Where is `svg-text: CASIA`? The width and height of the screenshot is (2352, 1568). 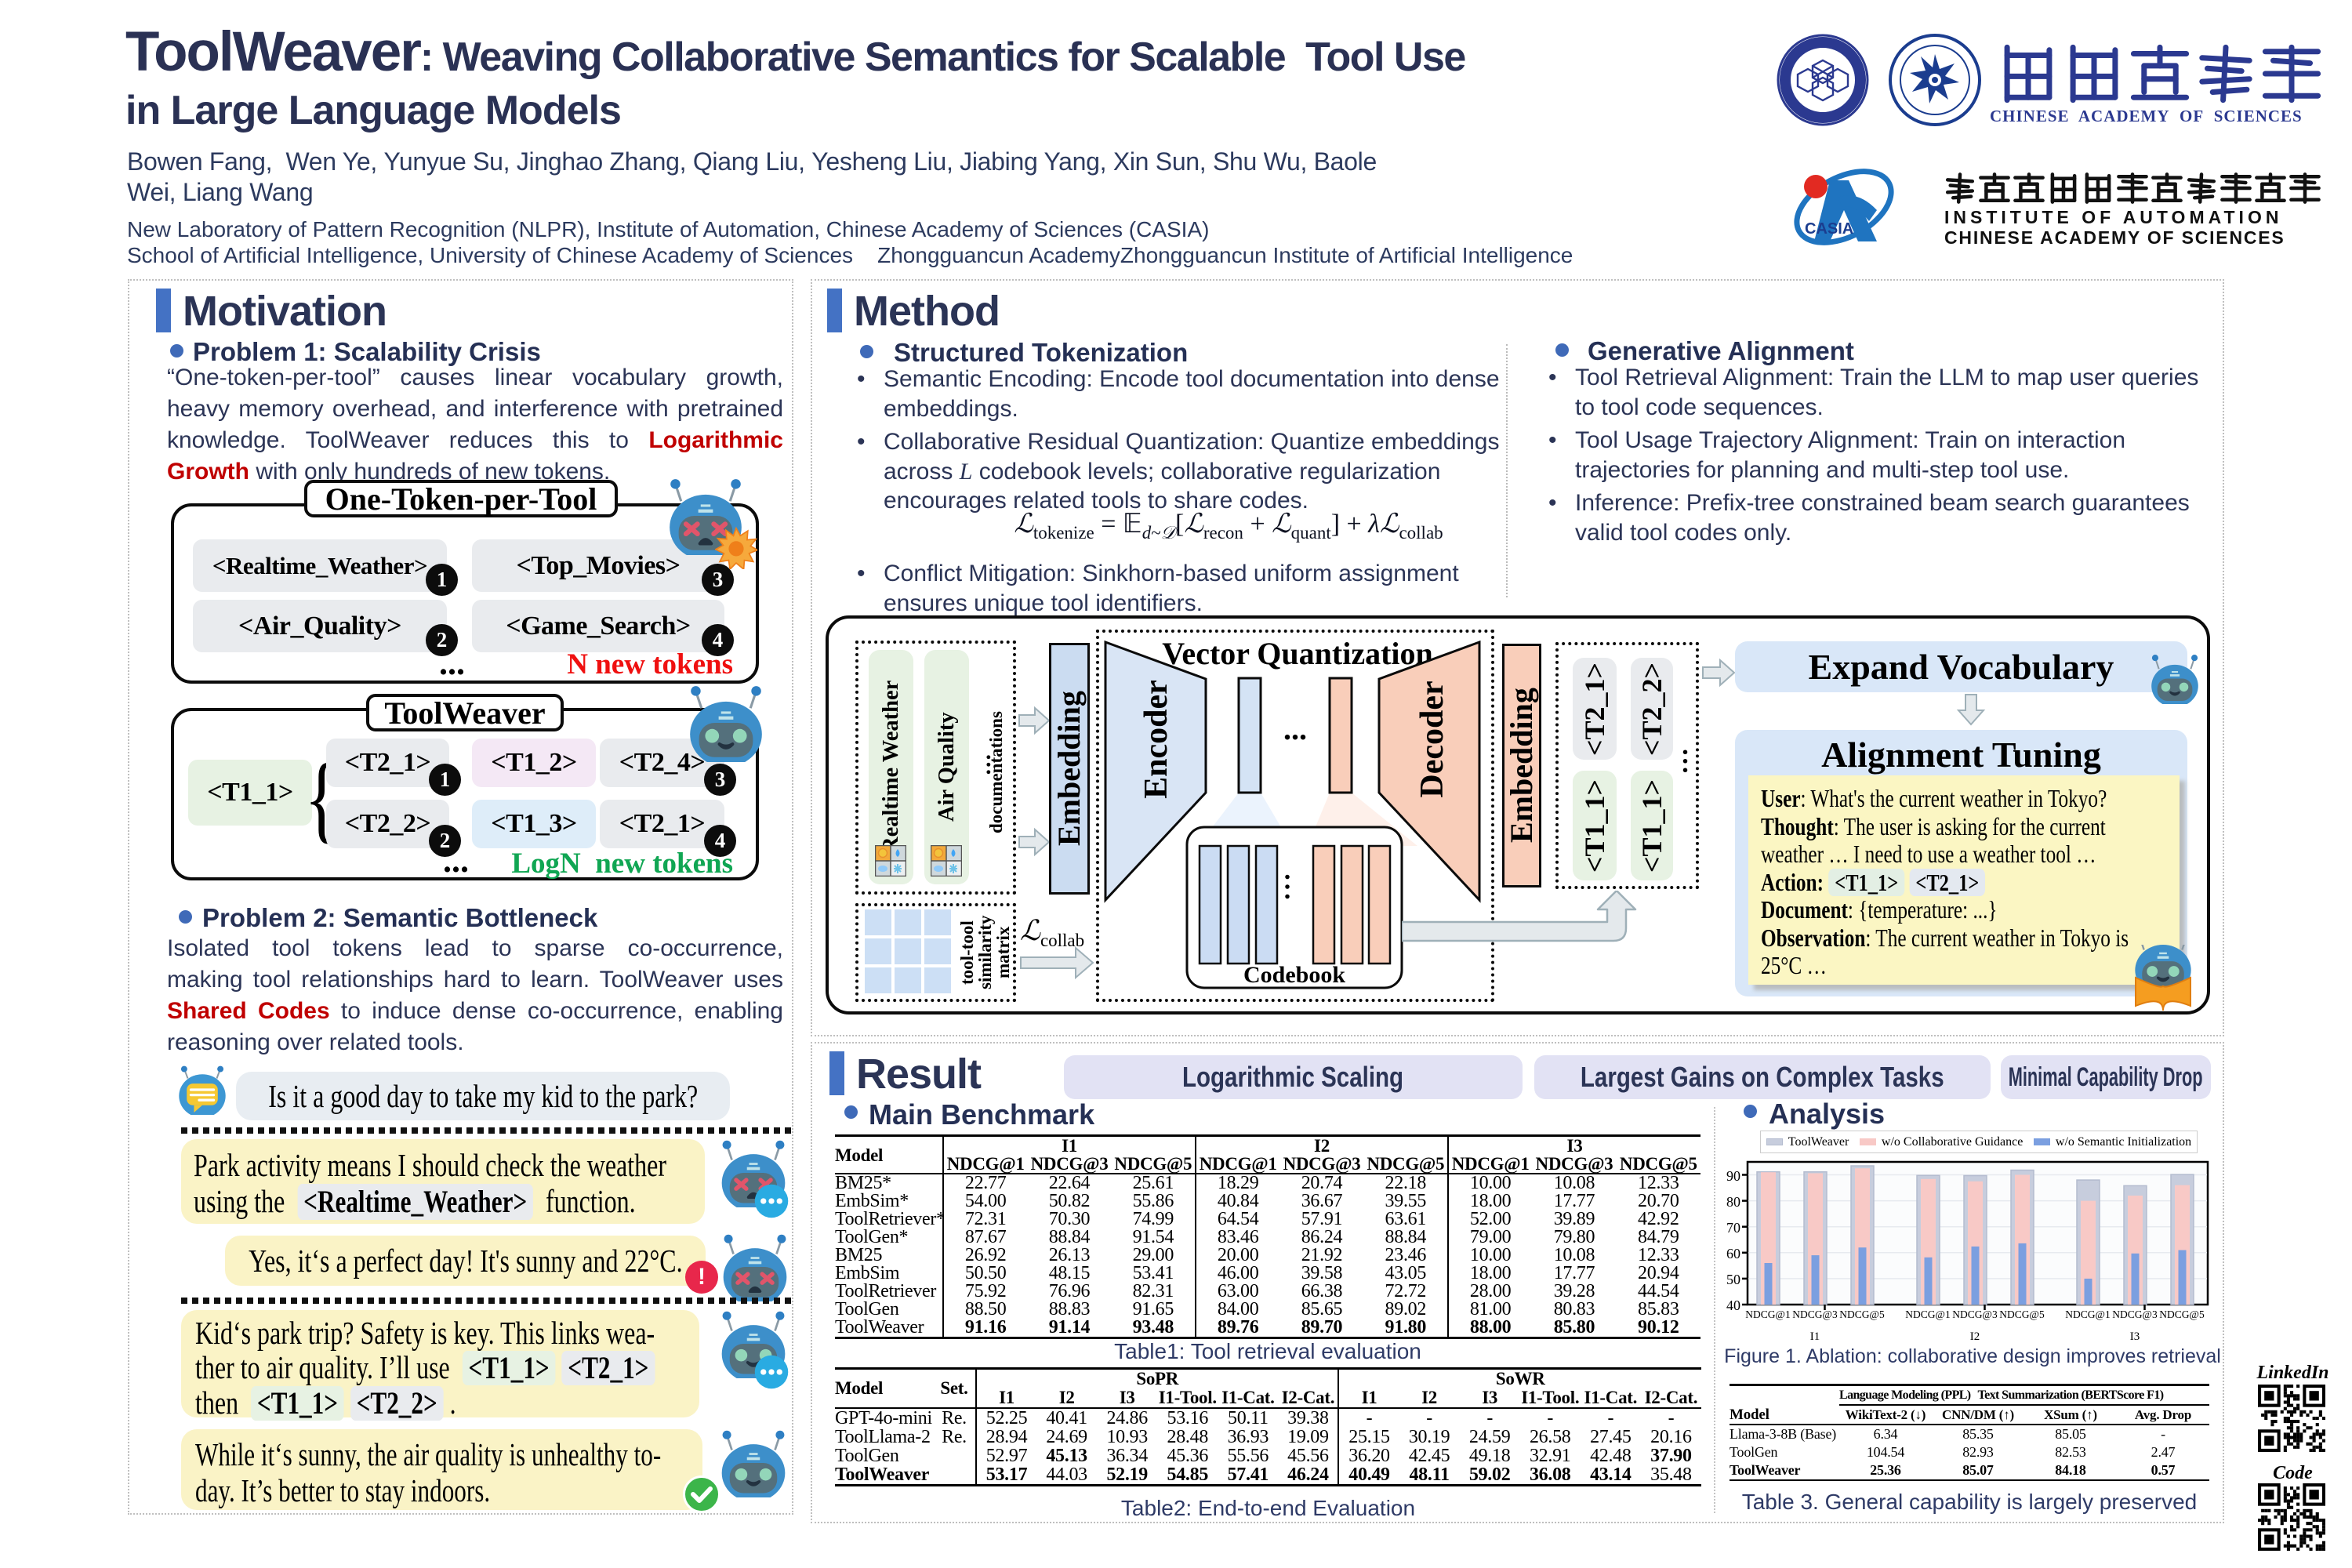
svg-text: CASIA is located at coordinates (1829, 229).